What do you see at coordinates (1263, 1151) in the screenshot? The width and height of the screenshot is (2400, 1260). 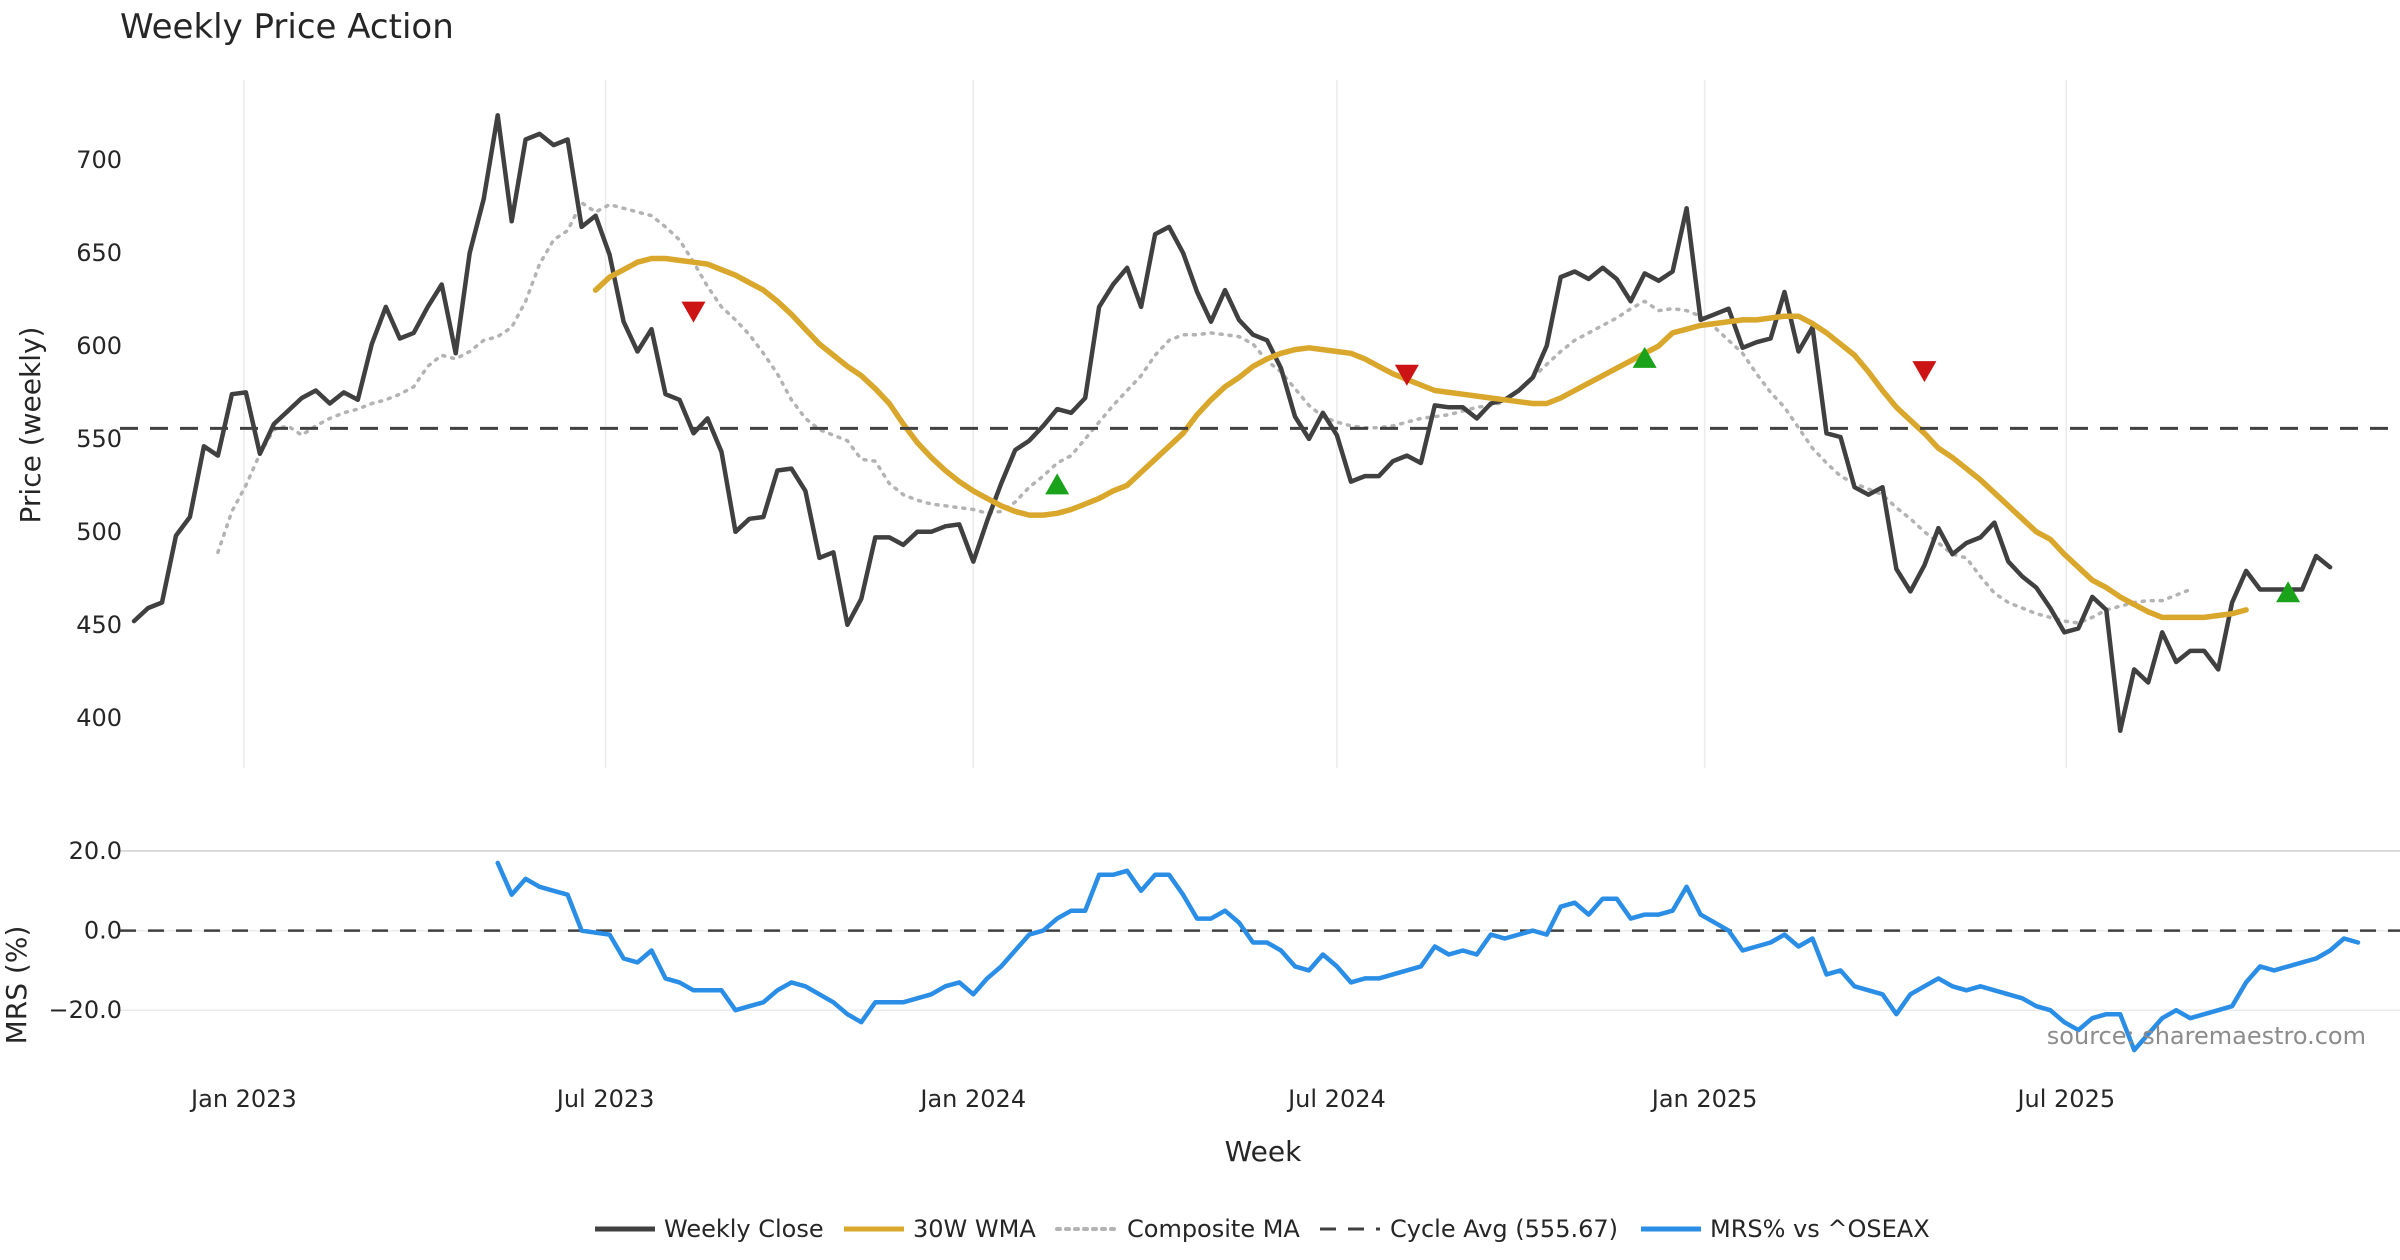 I see `x-axis-label: Week` at bounding box center [1263, 1151].